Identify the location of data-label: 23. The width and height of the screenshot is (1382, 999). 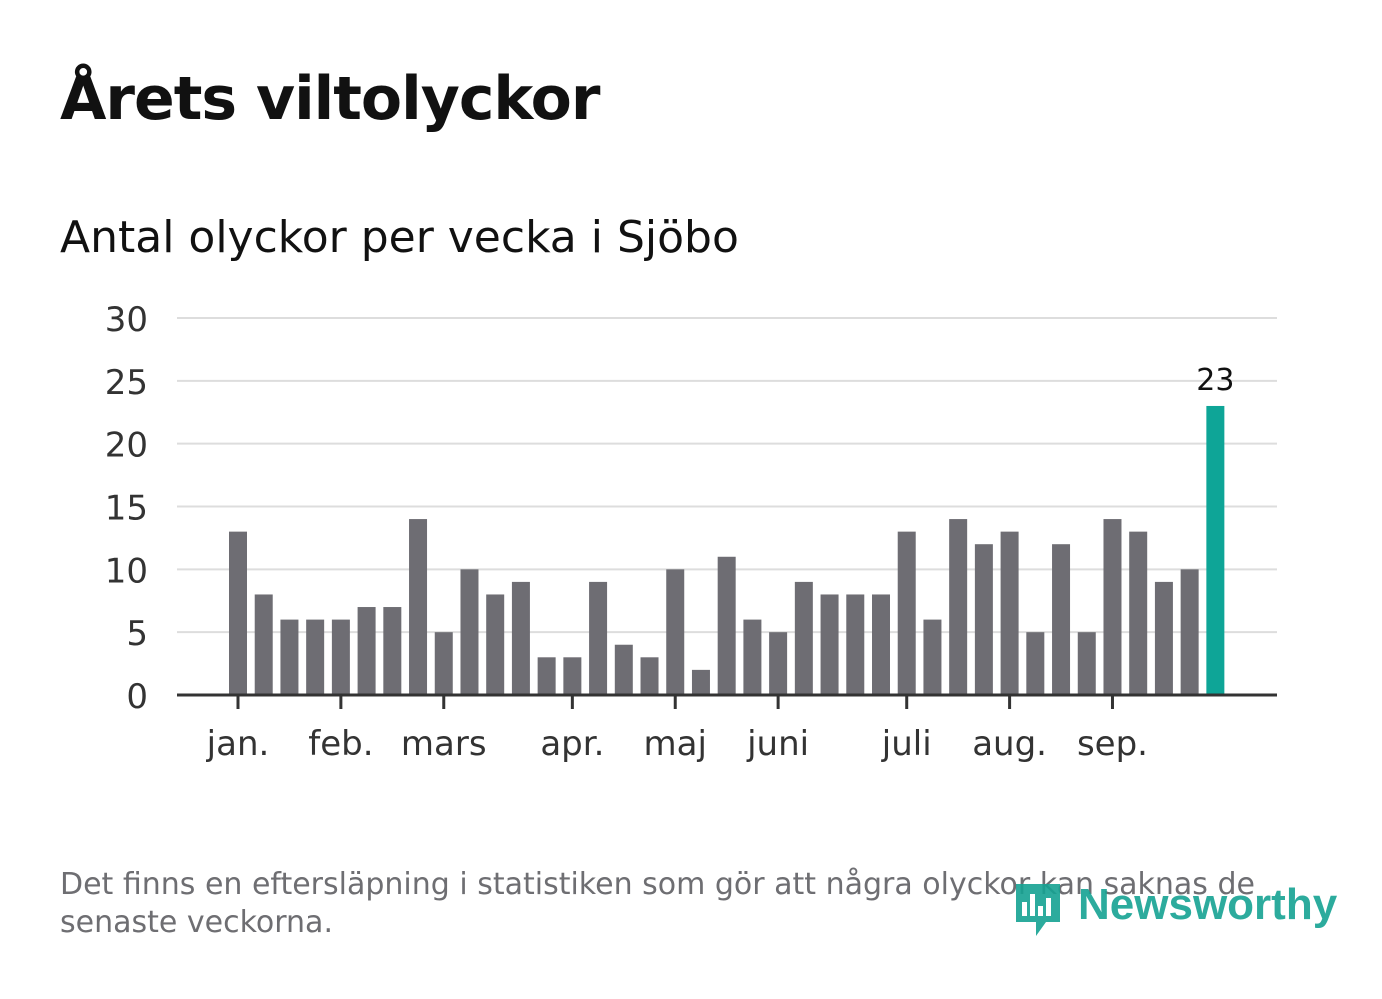
(1215, 380).